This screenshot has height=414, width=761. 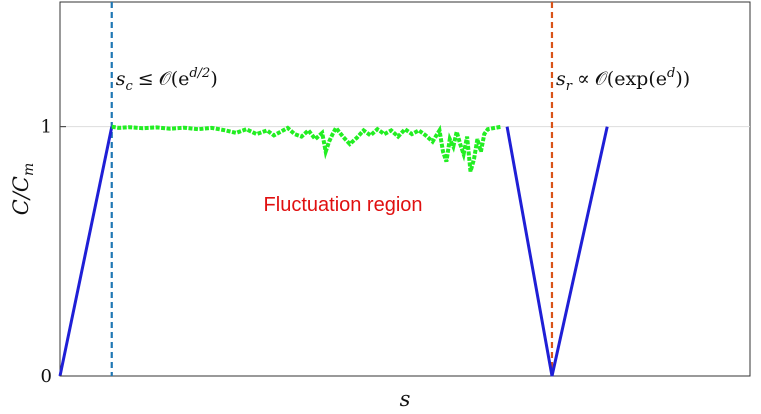 I want to click on sc-annotation-lhs: s, so click(x=121, y=79).